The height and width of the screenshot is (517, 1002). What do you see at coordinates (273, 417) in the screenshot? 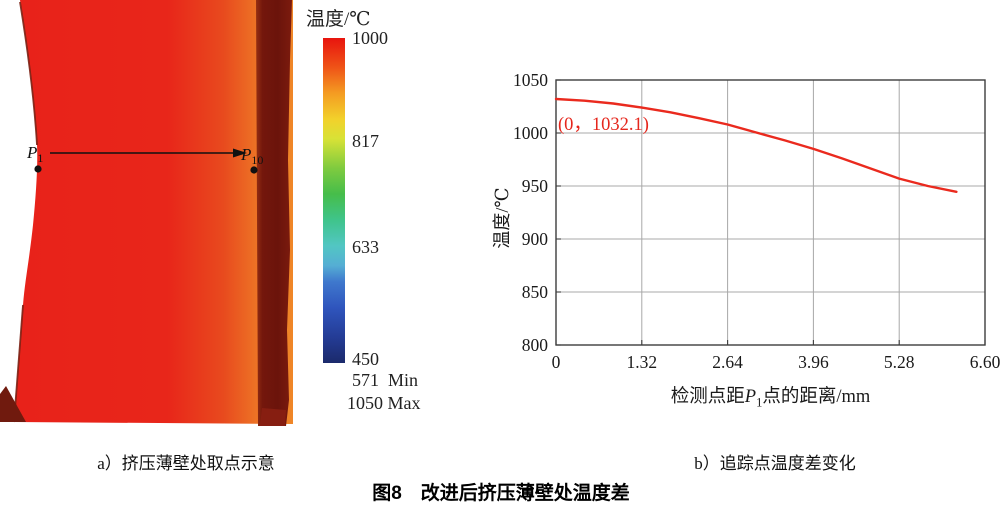
I see `die-band-bottom-patch` at bounding box center [273, 417].